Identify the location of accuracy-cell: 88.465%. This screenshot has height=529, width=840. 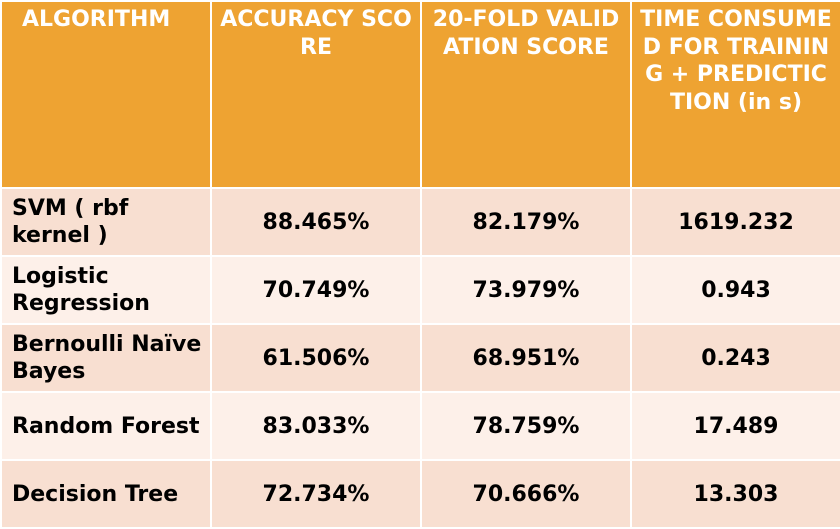
(316, 222).